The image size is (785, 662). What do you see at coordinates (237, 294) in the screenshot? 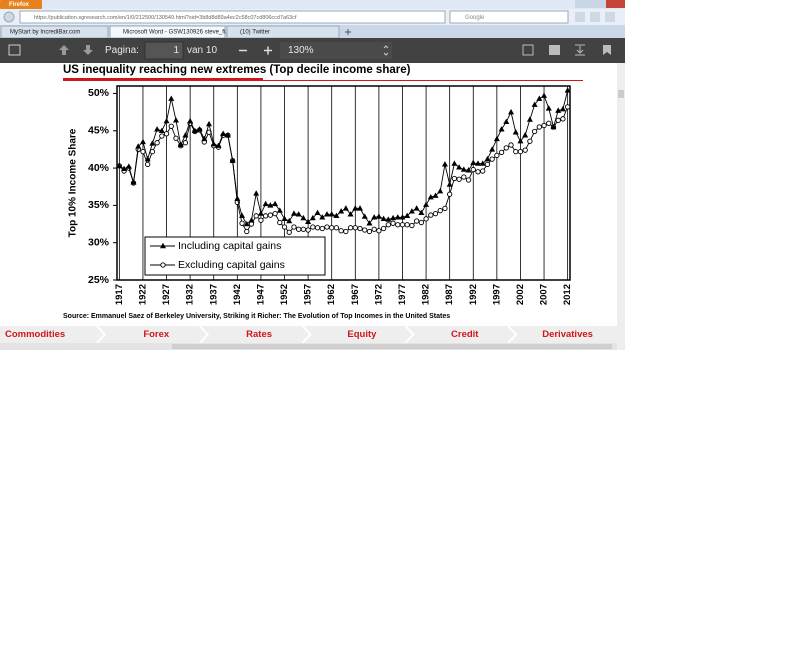
I see `x-tick-label: 1942` at bounding box center [237, 294].